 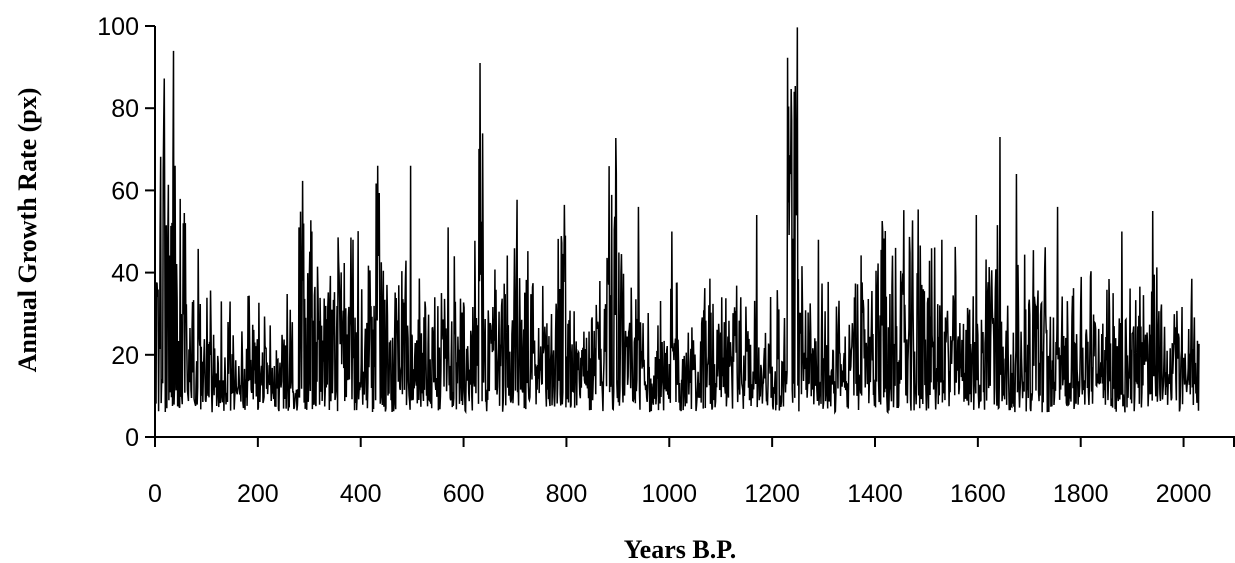 What do you see at coordinates (361, 494) in the screenshot?
I see `x-tick-label: 400` at bounding box center [361, 494].